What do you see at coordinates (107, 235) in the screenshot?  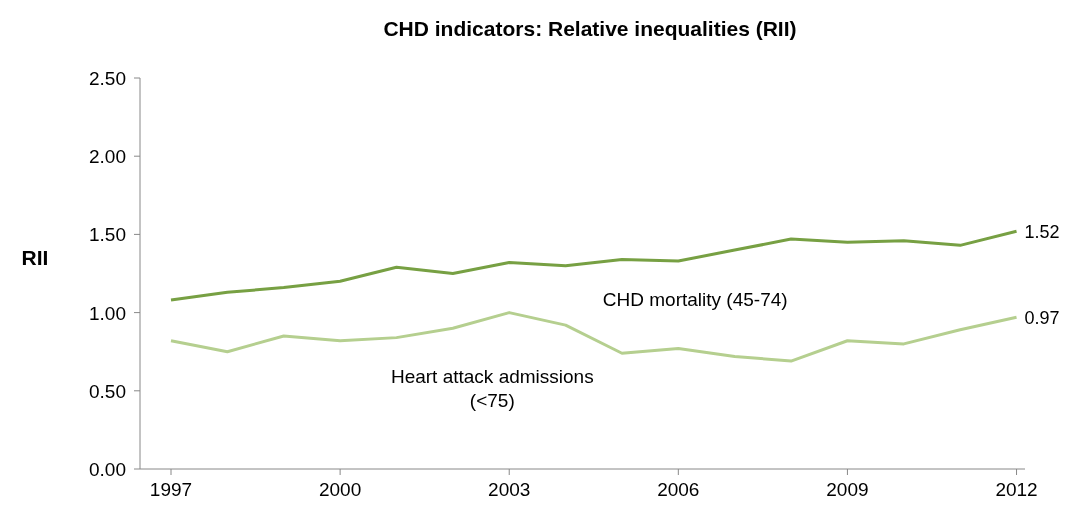 I see `y-tick-label: 1.50` at bounding box center [107, 235].